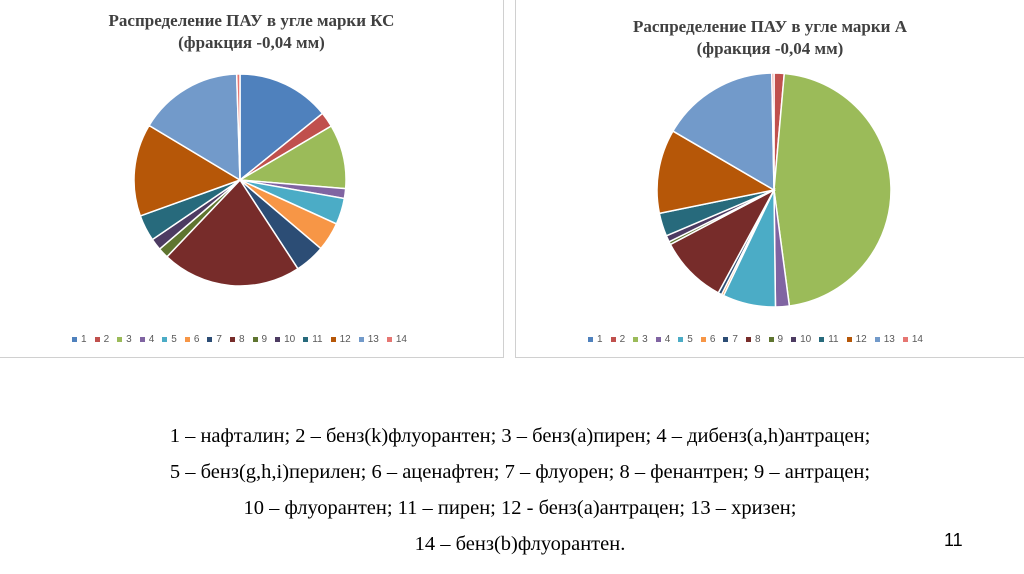  I want to click on chart-title-line: Распределение ПАУ в угле марки А, so click(769, 26).